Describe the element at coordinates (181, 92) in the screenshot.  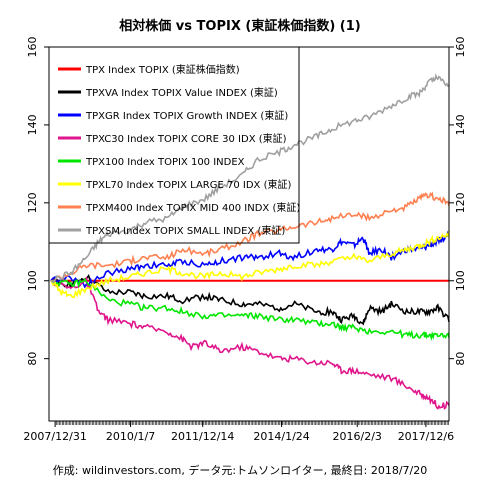
I see `legend-label: TPXVA Index TOPIX Value INDEX (東証)` at that location.